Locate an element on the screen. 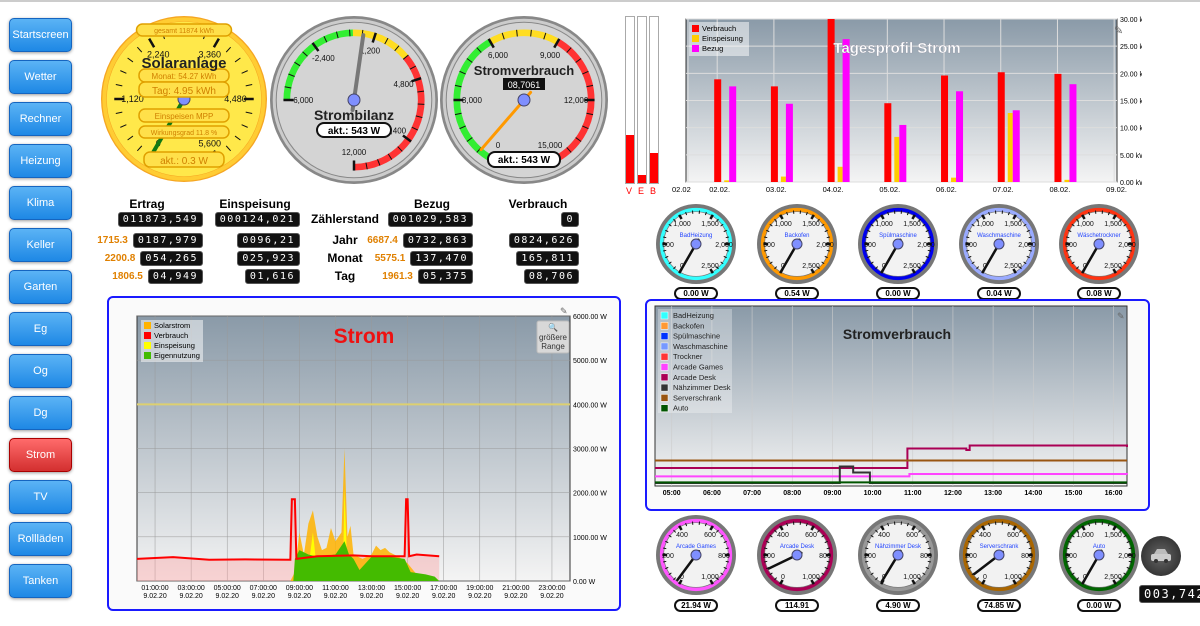 Image resolution: width=1200 pixels, height=626 pixels. cell-verbrauch: 0 is located at coordinates (570, 219).